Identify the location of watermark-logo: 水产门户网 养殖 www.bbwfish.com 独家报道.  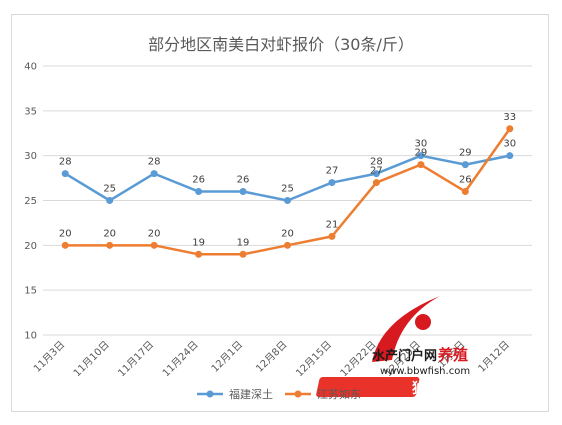
(393, 346).